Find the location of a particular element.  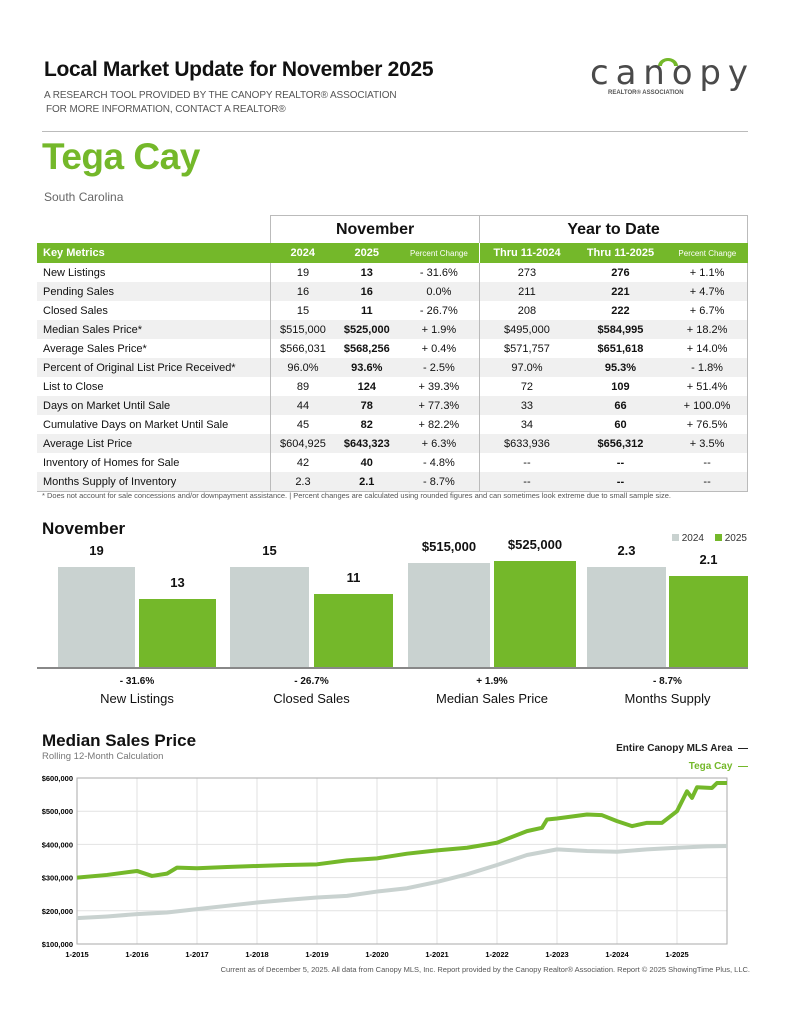

svg-text: REALTOR® ASSOCIATION is located at coordinates (646, 92).